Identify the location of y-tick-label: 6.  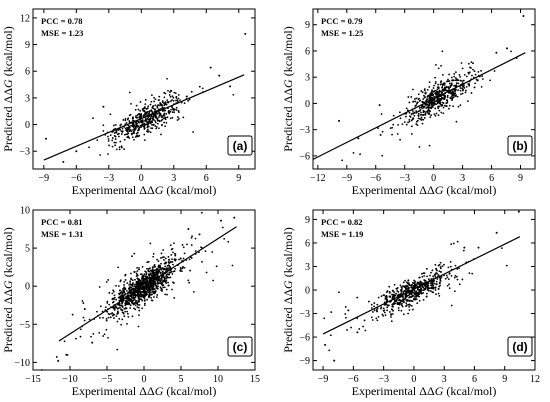
(307, 243).